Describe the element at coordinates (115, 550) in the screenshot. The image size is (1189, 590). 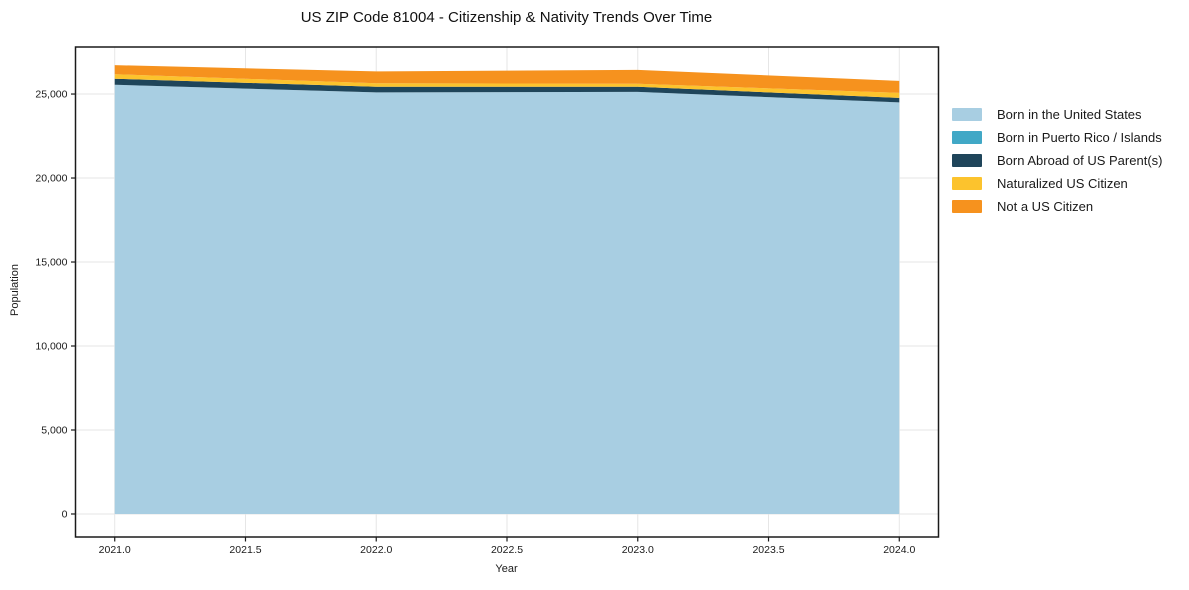
I see `x-tick-label: 2021.0` at that location.